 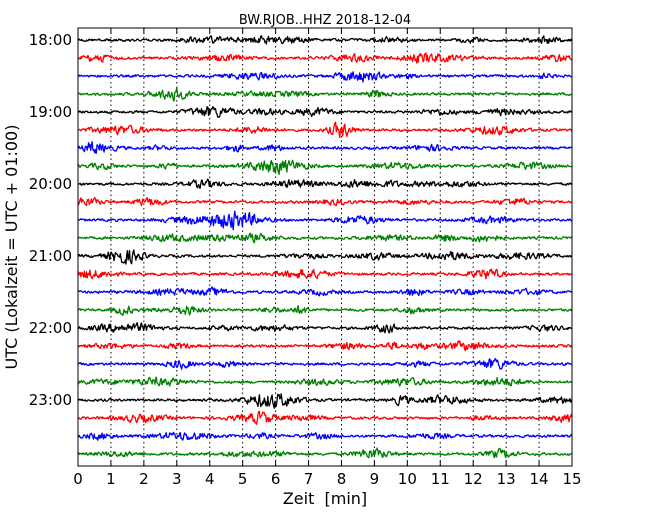 What do you see at coordinates (11, 247) in the screenshot?
I see `y-axis-title: UTC (Lokalzeit = UTC + 01:00)` at bounding box center [11, 247].